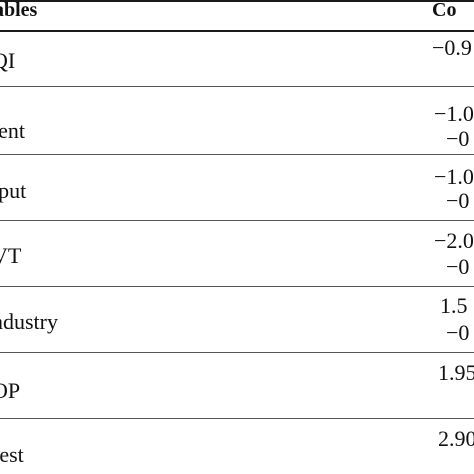 This screenshot has height=474, width=474. What do you see at coordinates (12, 130) in the screenshot?
I see `row-variable: tent` at bounding box center [12, 130].